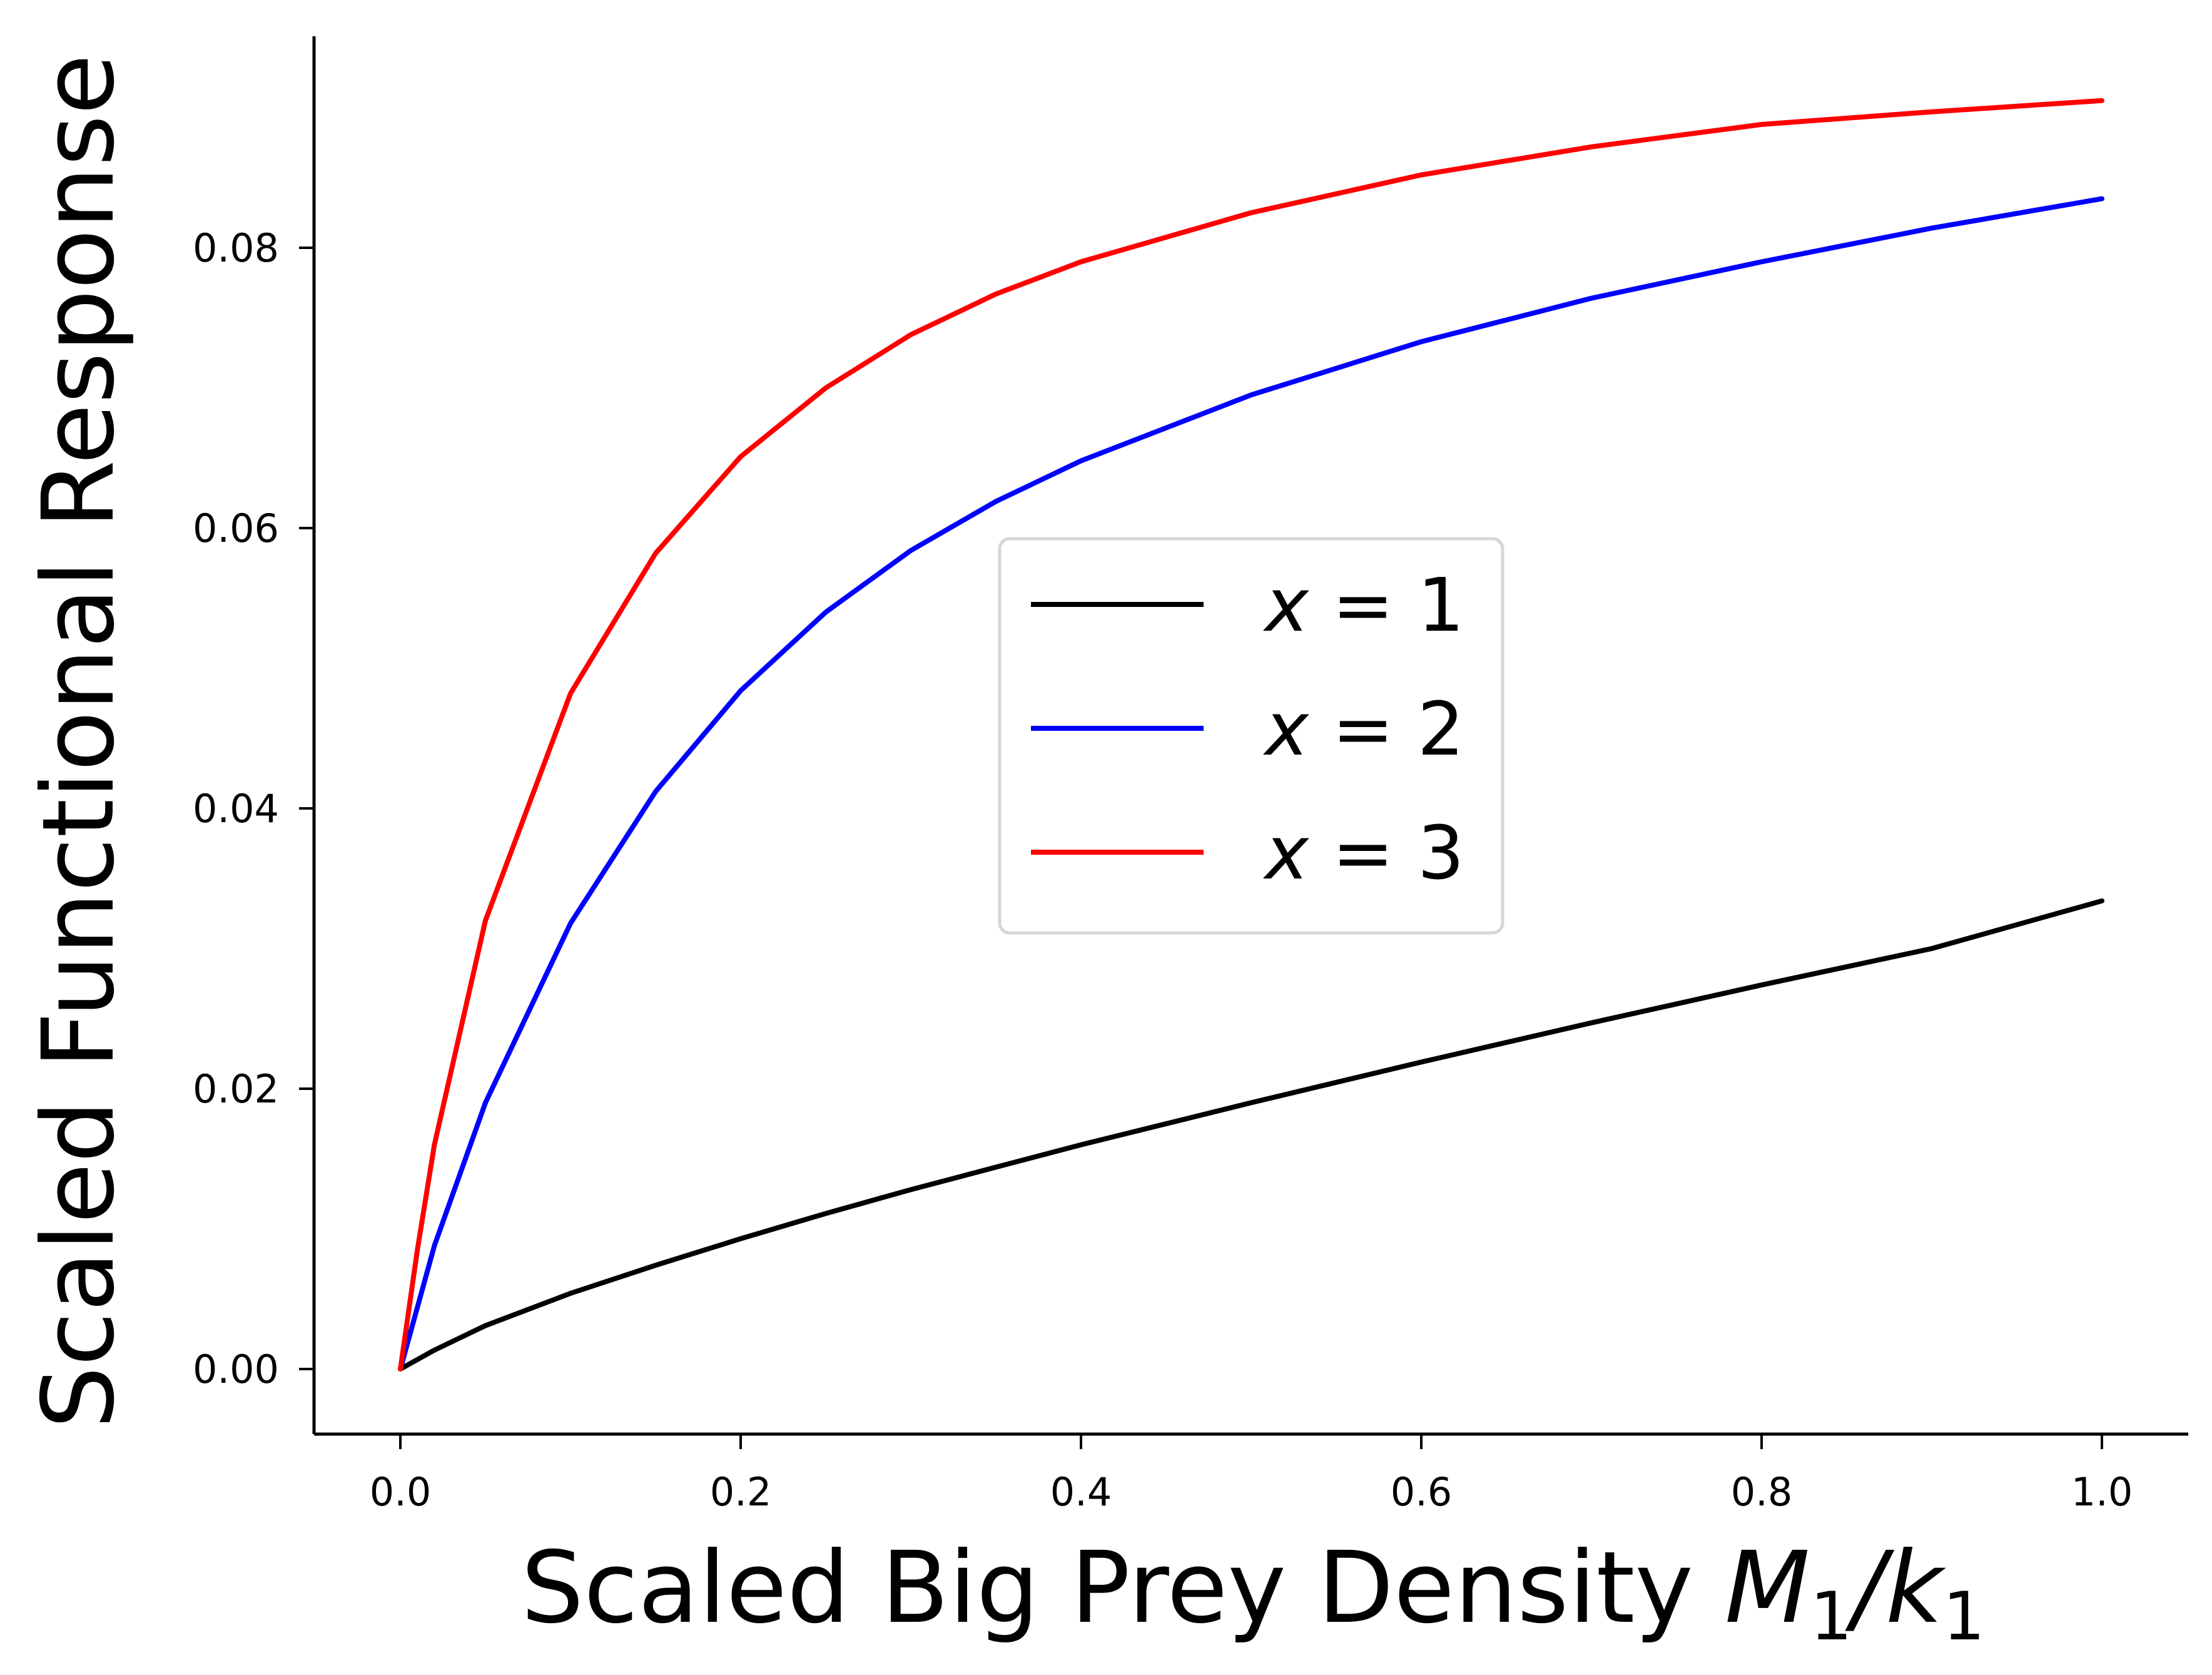 Image resolution: width=2212 pixels, height=1675 pixels. What do you see at coordinates (1762, 1492) in the screenshot?
I see `x-tick-label: 0.8` at bounding box center [1762, 1492].